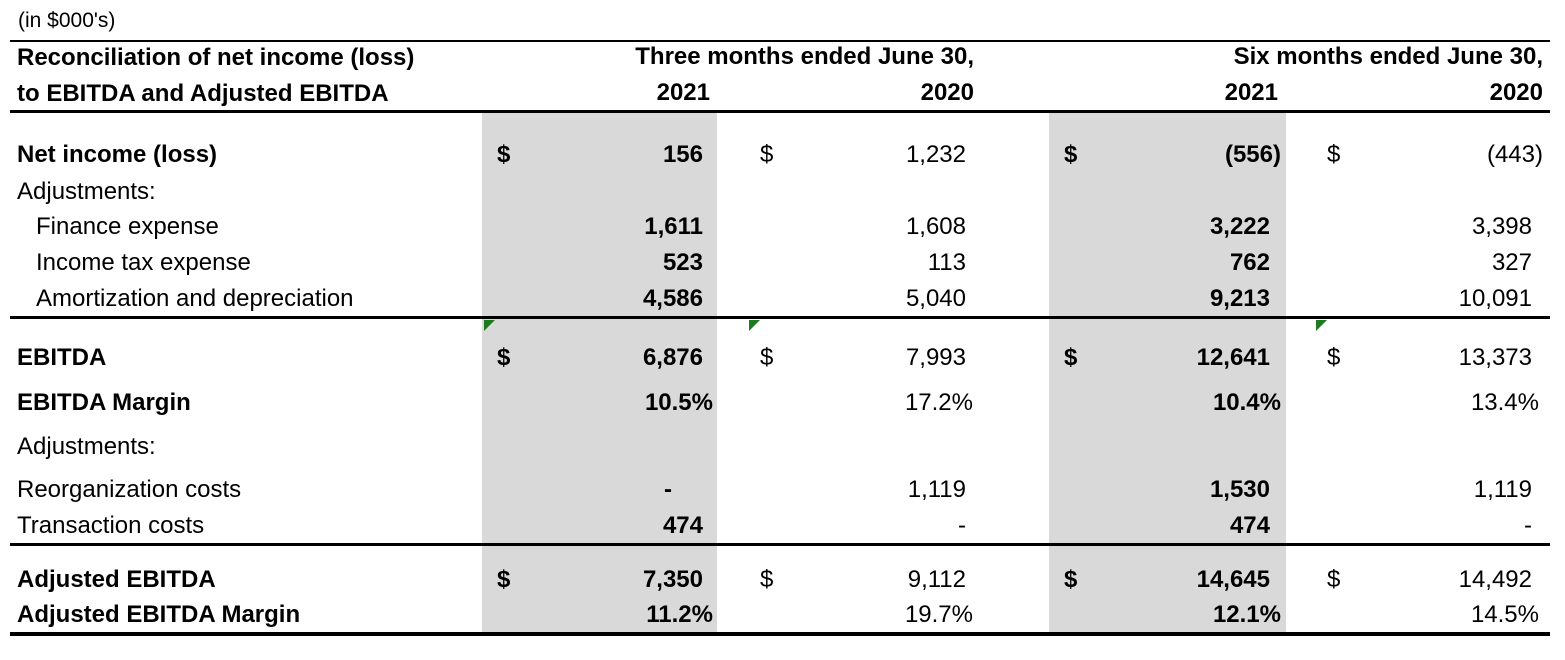 The height and width of the screenshot is (660, 1565). I want to click on finance-q2-2020: 1,608, so click(935, 226).